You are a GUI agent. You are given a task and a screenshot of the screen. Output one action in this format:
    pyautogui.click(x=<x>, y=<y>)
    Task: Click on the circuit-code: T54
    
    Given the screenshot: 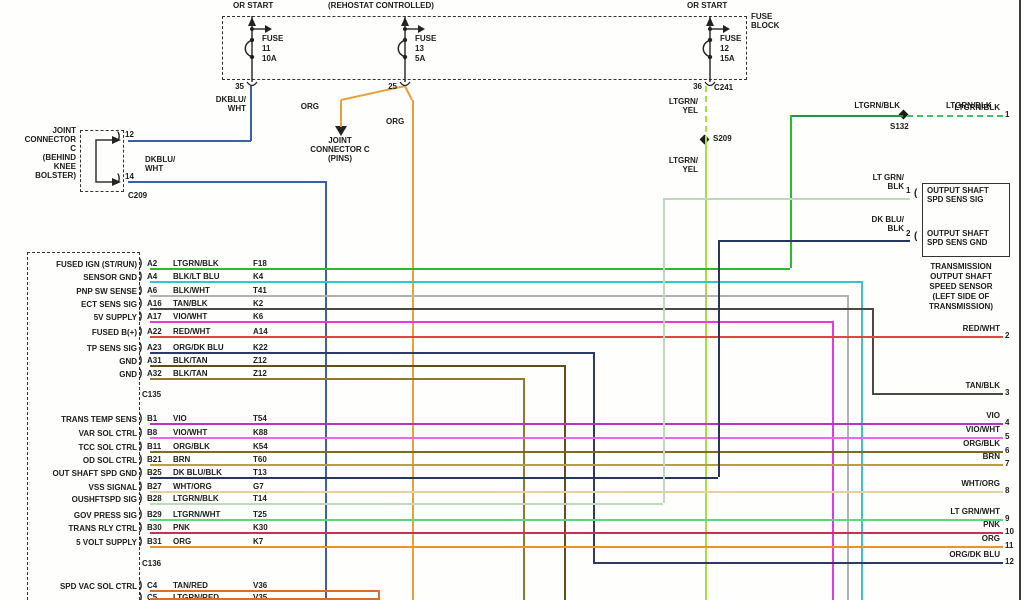 What is the action you would take?
    pyautogui.click(x=260, y=418)
    